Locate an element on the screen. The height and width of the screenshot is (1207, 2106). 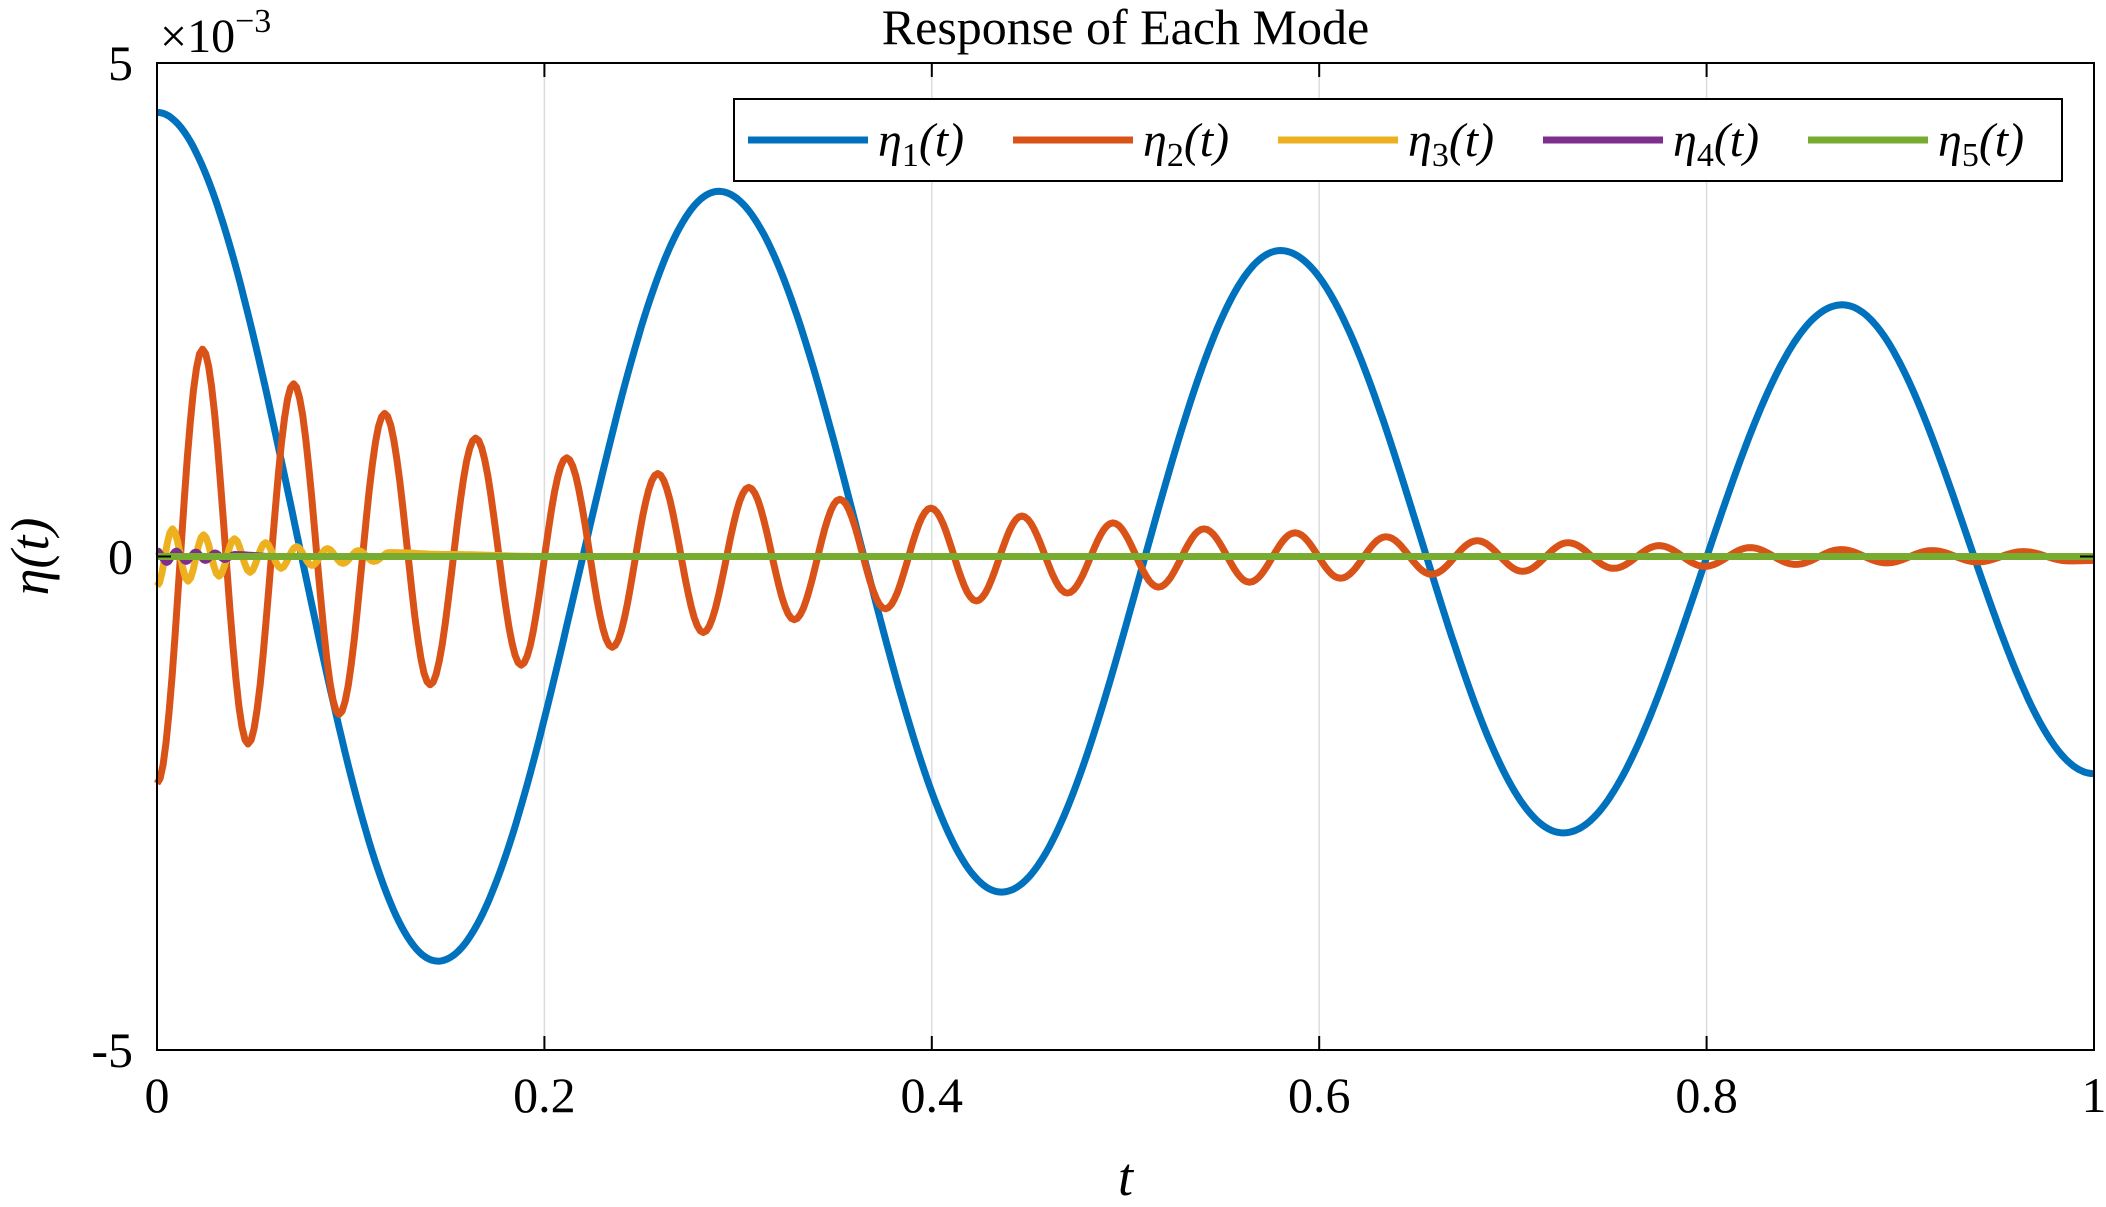
x-tick-label-2: 0.4 is located at coordinates (932, 1095).